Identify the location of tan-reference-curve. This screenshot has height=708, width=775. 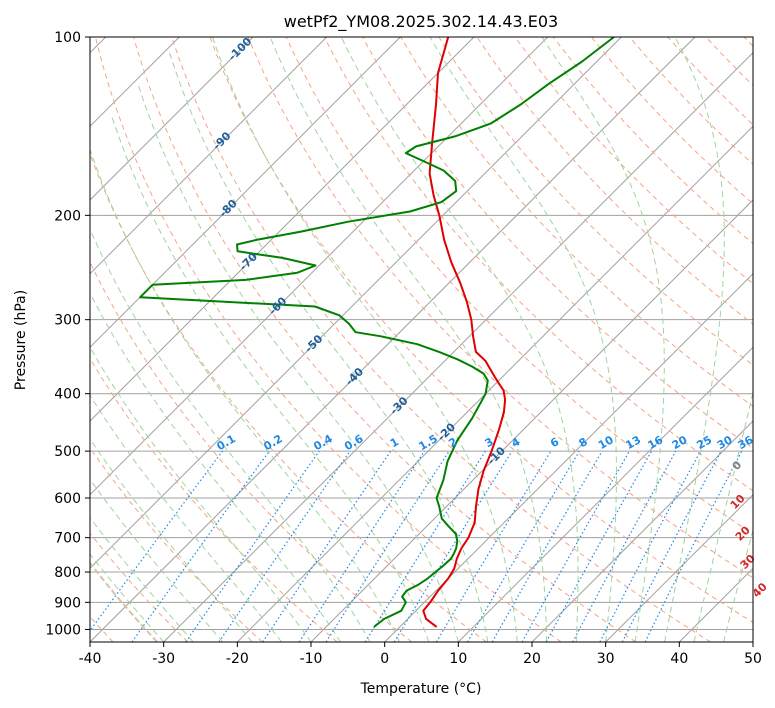
(124, 601).